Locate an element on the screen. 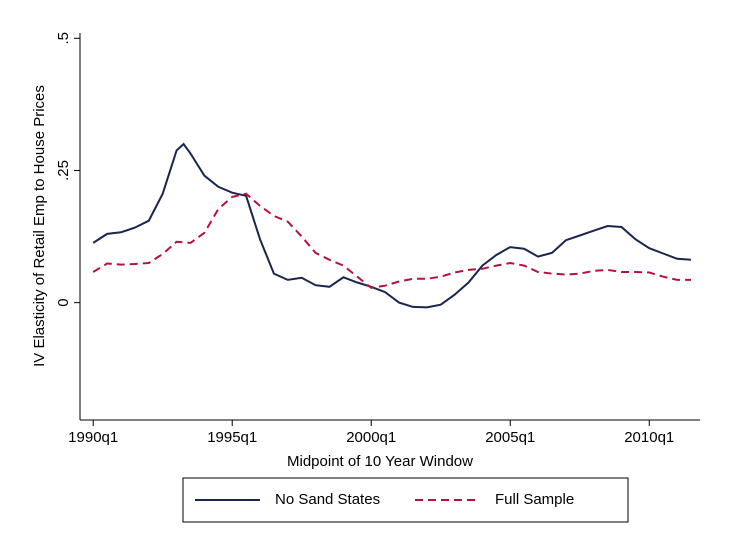  x-tick-label: 1990q1 is located at coordinates (93, 437).